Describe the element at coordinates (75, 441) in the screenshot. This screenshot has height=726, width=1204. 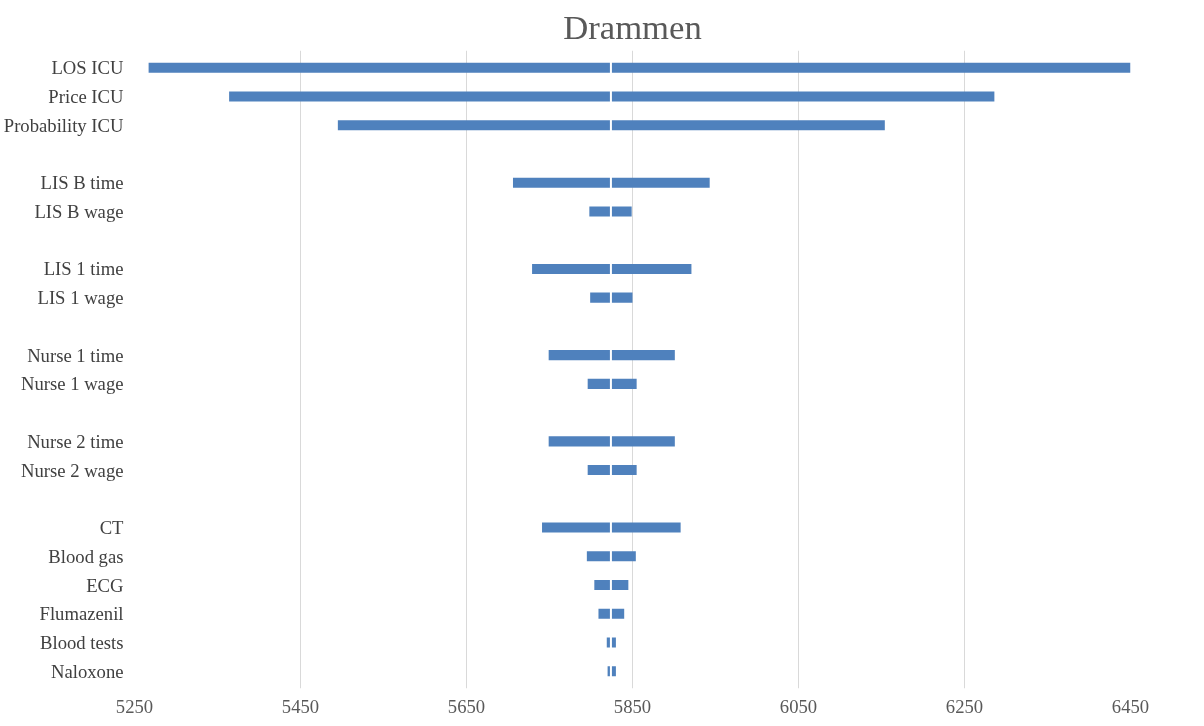
I see `y-tick-label: Nurse 2 time` at that location.